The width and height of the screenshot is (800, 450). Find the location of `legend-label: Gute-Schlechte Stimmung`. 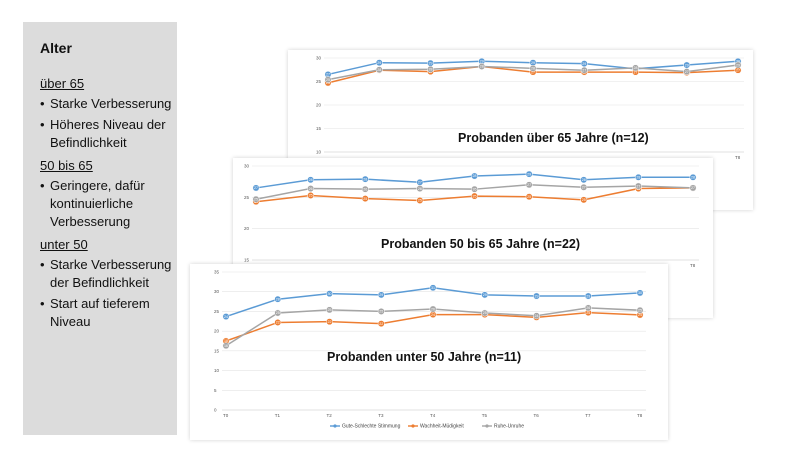

legend-label: Gute-Schlechte Stimmung is located at coordinates (371, 427).